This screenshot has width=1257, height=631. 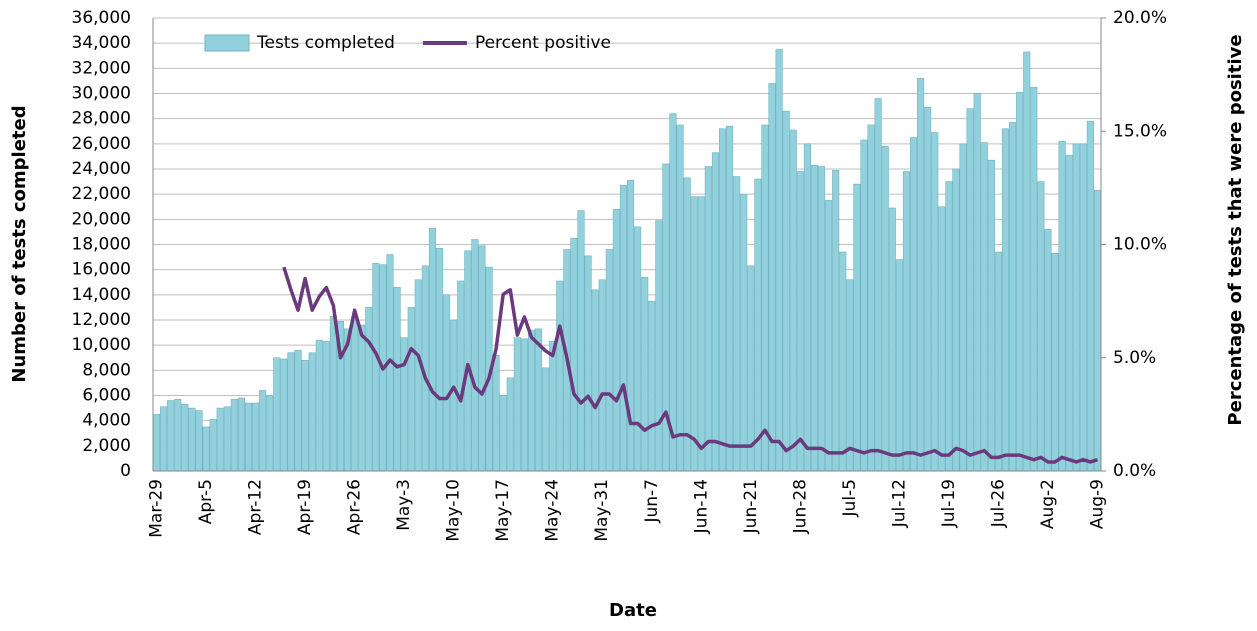 I want to click on y-tick-label: 24,000, so click(x=101, y=169).